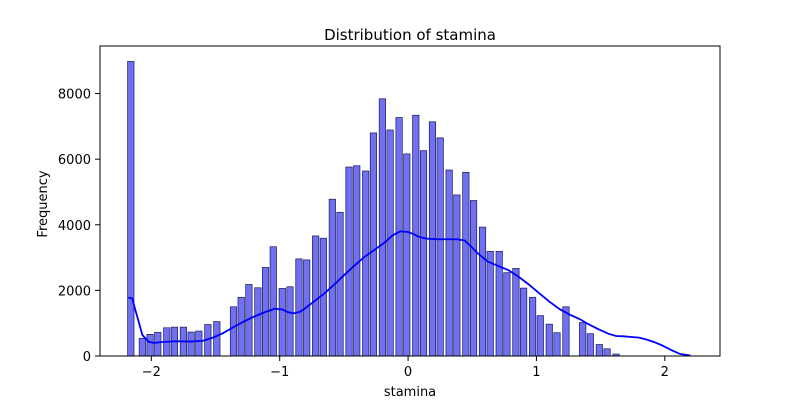 The width and height of the screenshot is (800, 400). I want to click on y-tick-label: 6000, so click(74, 160).